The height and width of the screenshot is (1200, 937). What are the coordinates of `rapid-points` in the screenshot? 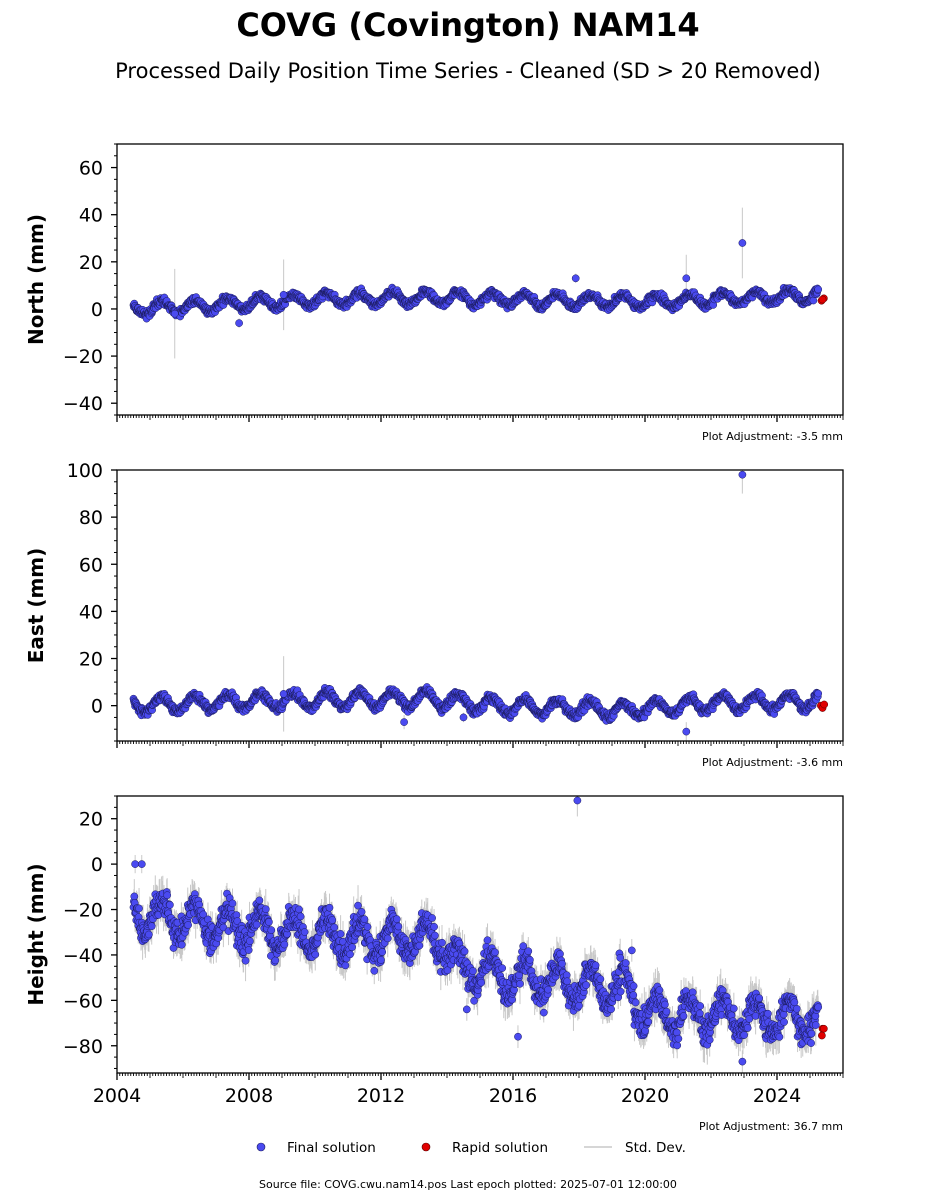 It's located at (822, 299).